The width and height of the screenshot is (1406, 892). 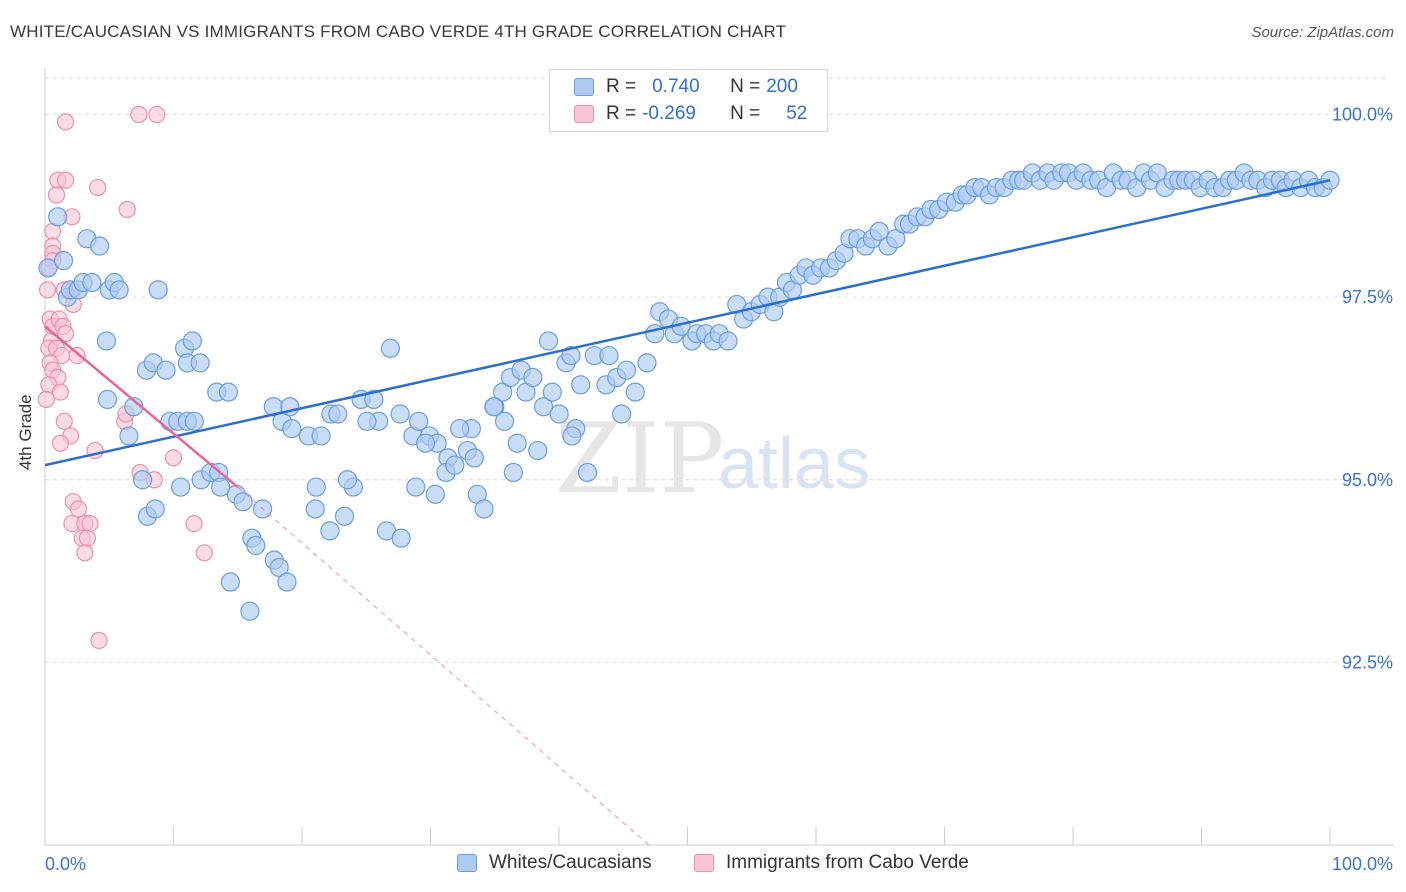 What do you see at coordinates (467, 863) in the screenshot?
I see `bottom-swatch-whites` at bounding box center [467, 863].